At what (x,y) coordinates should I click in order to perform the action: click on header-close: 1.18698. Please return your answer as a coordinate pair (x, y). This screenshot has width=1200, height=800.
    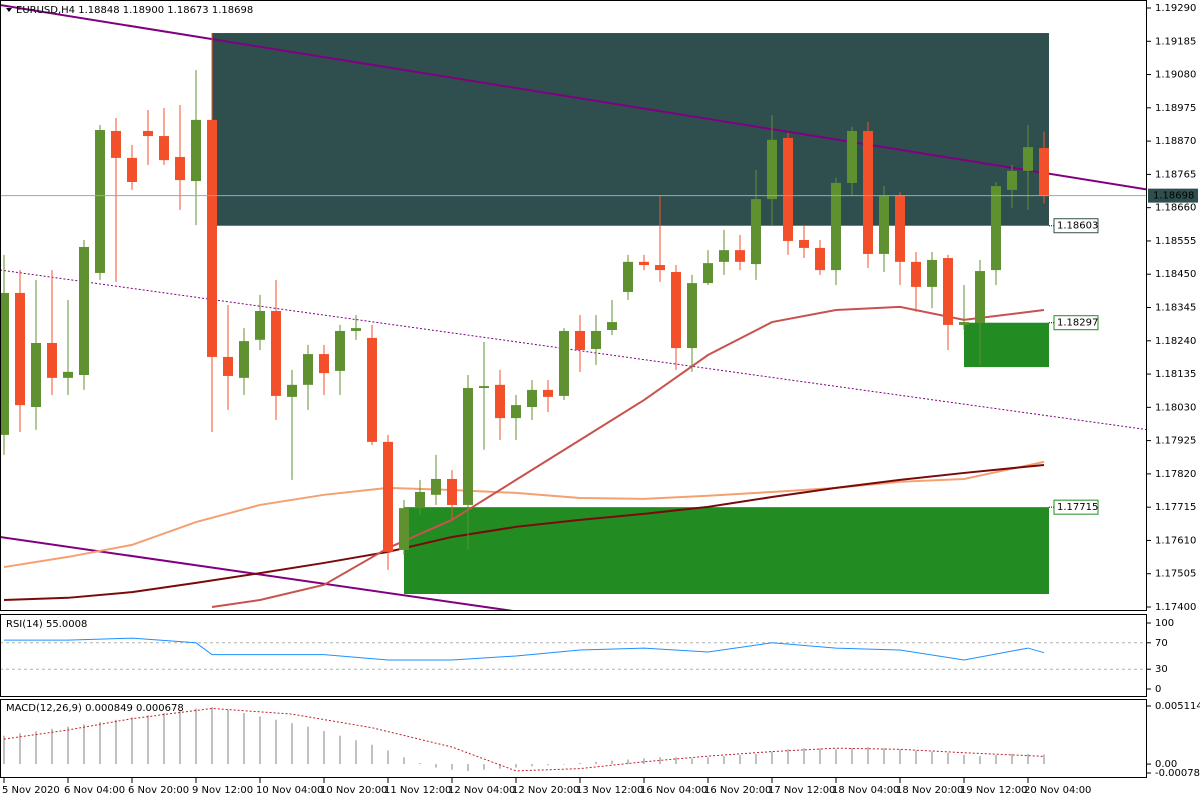
    Looking at the image, I should click on (232, 10).